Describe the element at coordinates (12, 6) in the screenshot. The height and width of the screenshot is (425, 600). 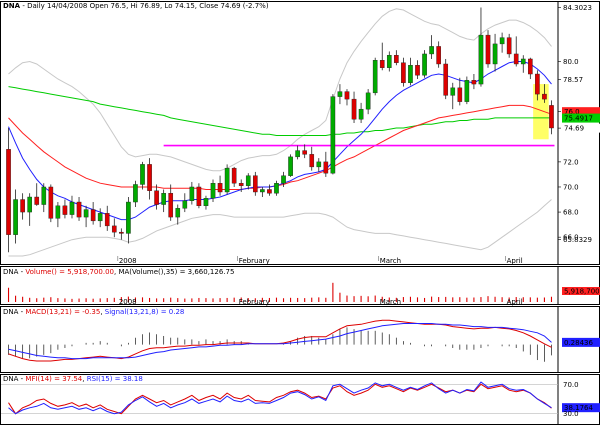
I see `chart-title-symbol: DNA` at that location.